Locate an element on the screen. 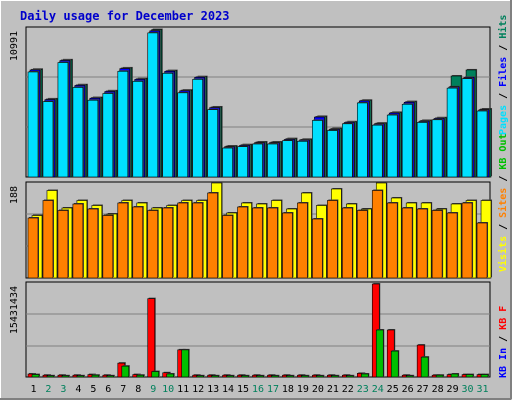  x-tick-label-22: 22 is located at coordinates (348, 389).